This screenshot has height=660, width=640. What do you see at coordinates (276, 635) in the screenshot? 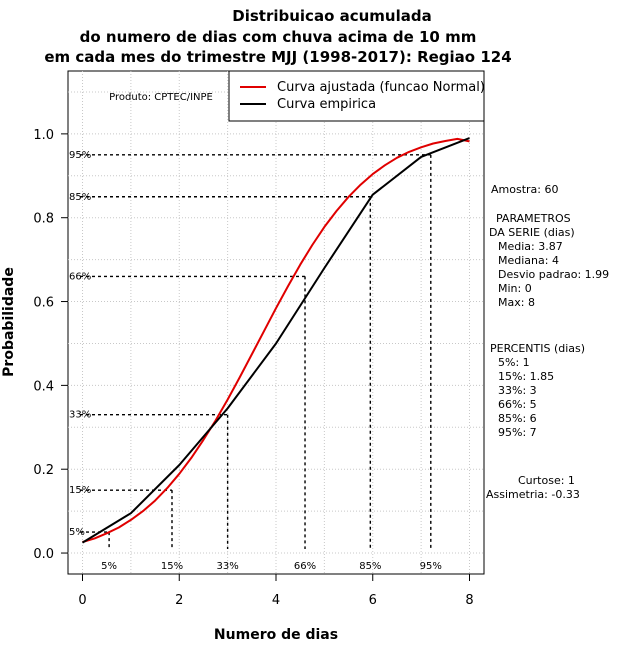
I see `x-axis-label: Numero de dias` at bounding box center [276, 635].